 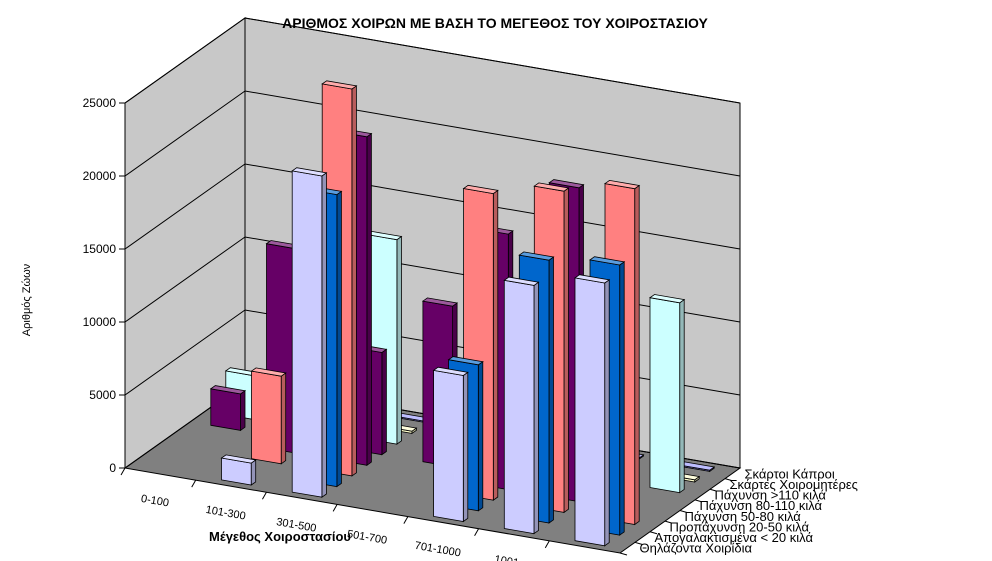 What do you see at coordinates (226, 513) in the screenshot?
I see `x-tick-label: 101-300` at bounding box center [226, 513].